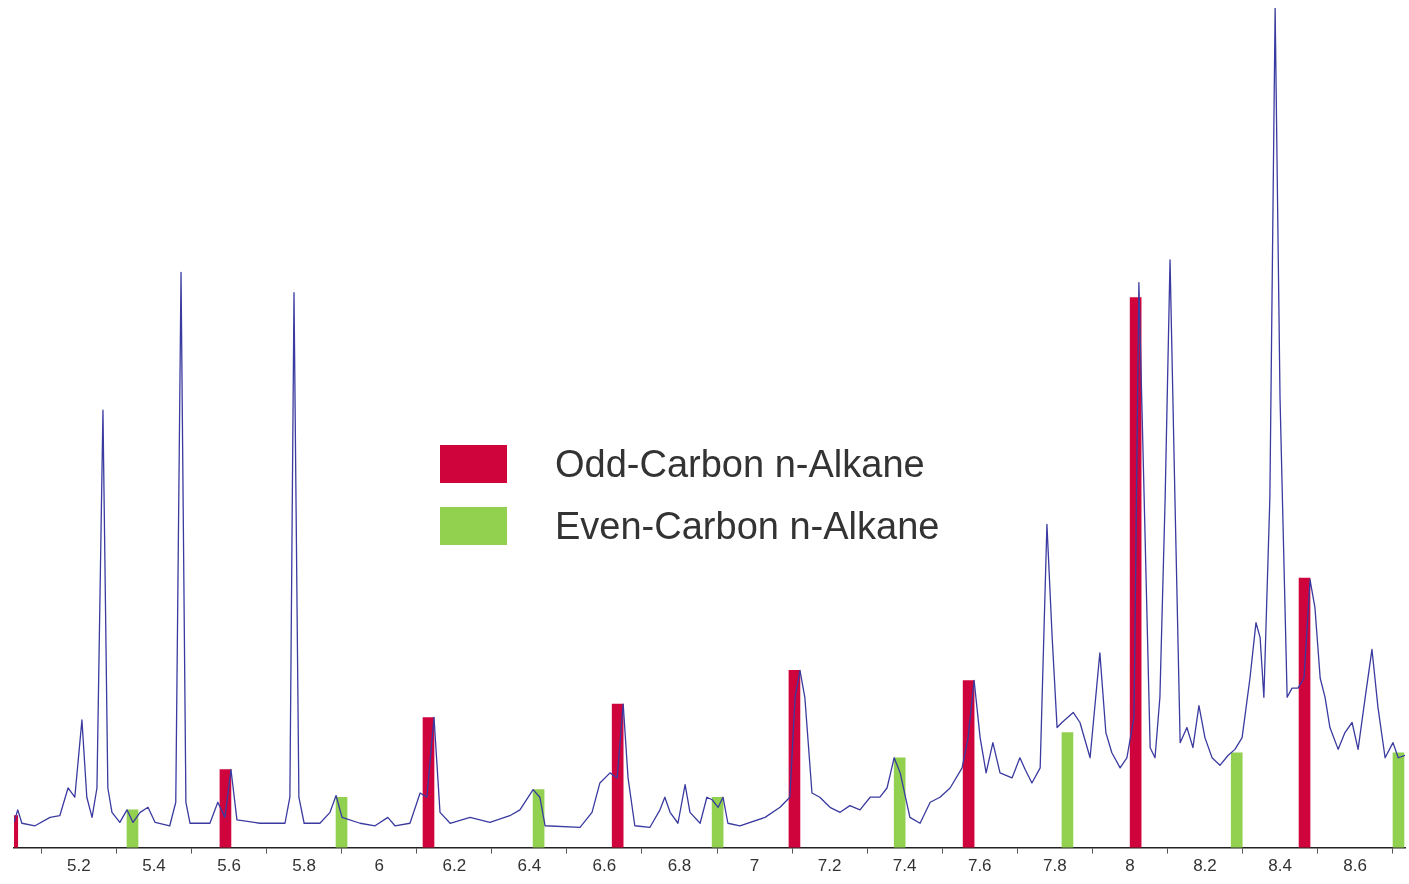  What do you see at coordinates (829, 866) in the screenshot?
I see `x-tick-label: 7.2` at bounding box center [829, 866].